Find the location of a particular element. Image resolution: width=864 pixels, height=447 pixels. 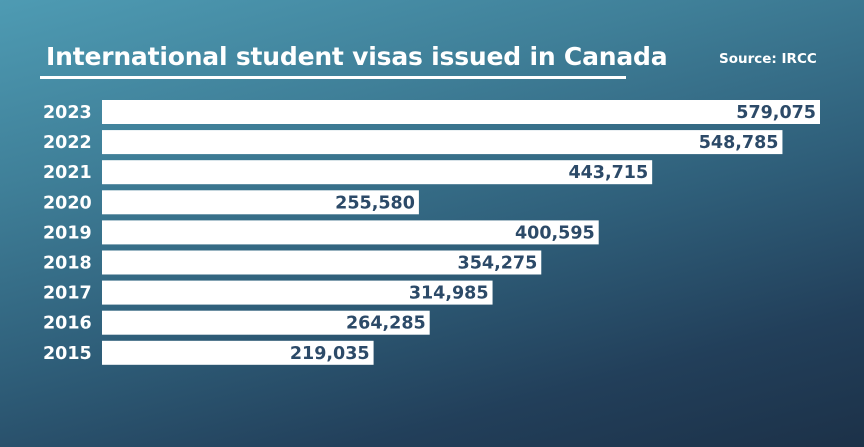

bar-2019 is located at coordinates (350, 232).